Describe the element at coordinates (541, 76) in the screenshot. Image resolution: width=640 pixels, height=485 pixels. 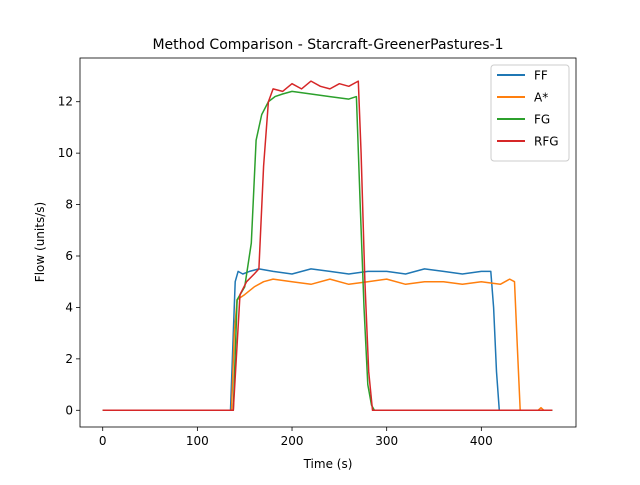
I see `legend-label: FF` at that location.